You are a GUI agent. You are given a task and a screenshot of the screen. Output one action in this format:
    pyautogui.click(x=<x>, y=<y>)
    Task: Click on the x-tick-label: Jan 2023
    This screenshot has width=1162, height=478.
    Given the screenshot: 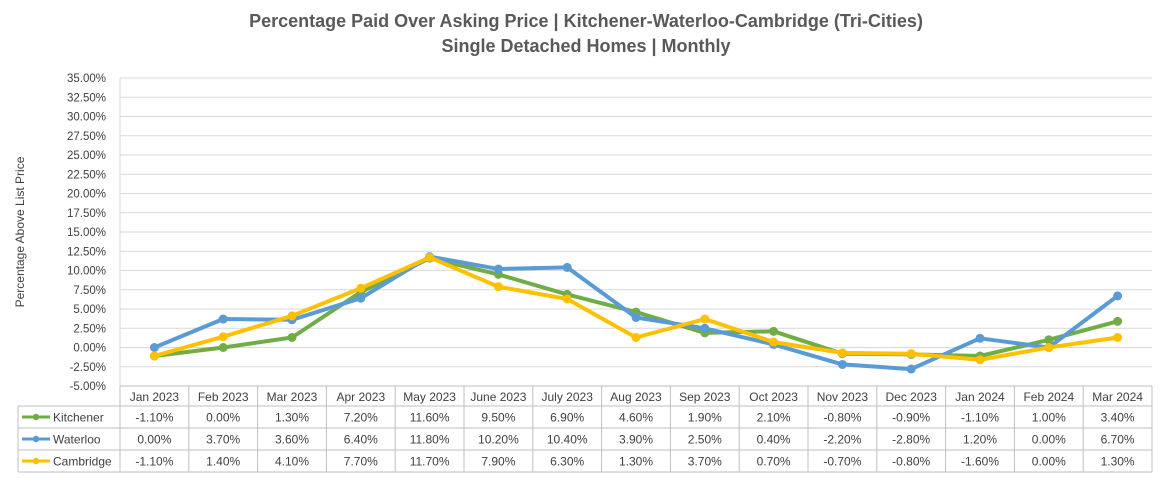 What is the action you would take?
    pyautogui.click(x=155, y=397)
    